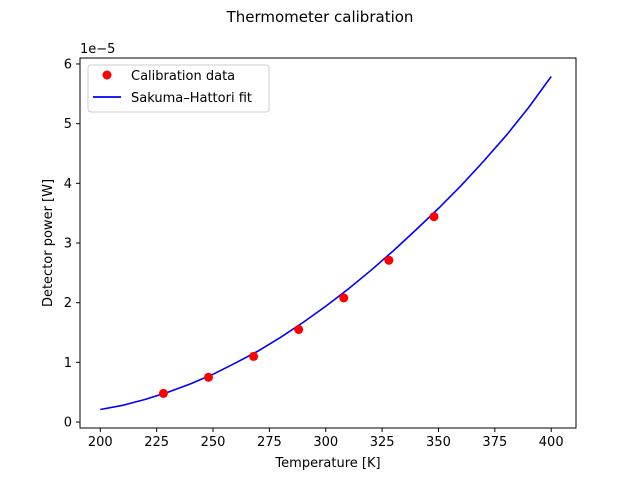  I want to click on legend-marker-calibration-data, so click(107, 75).